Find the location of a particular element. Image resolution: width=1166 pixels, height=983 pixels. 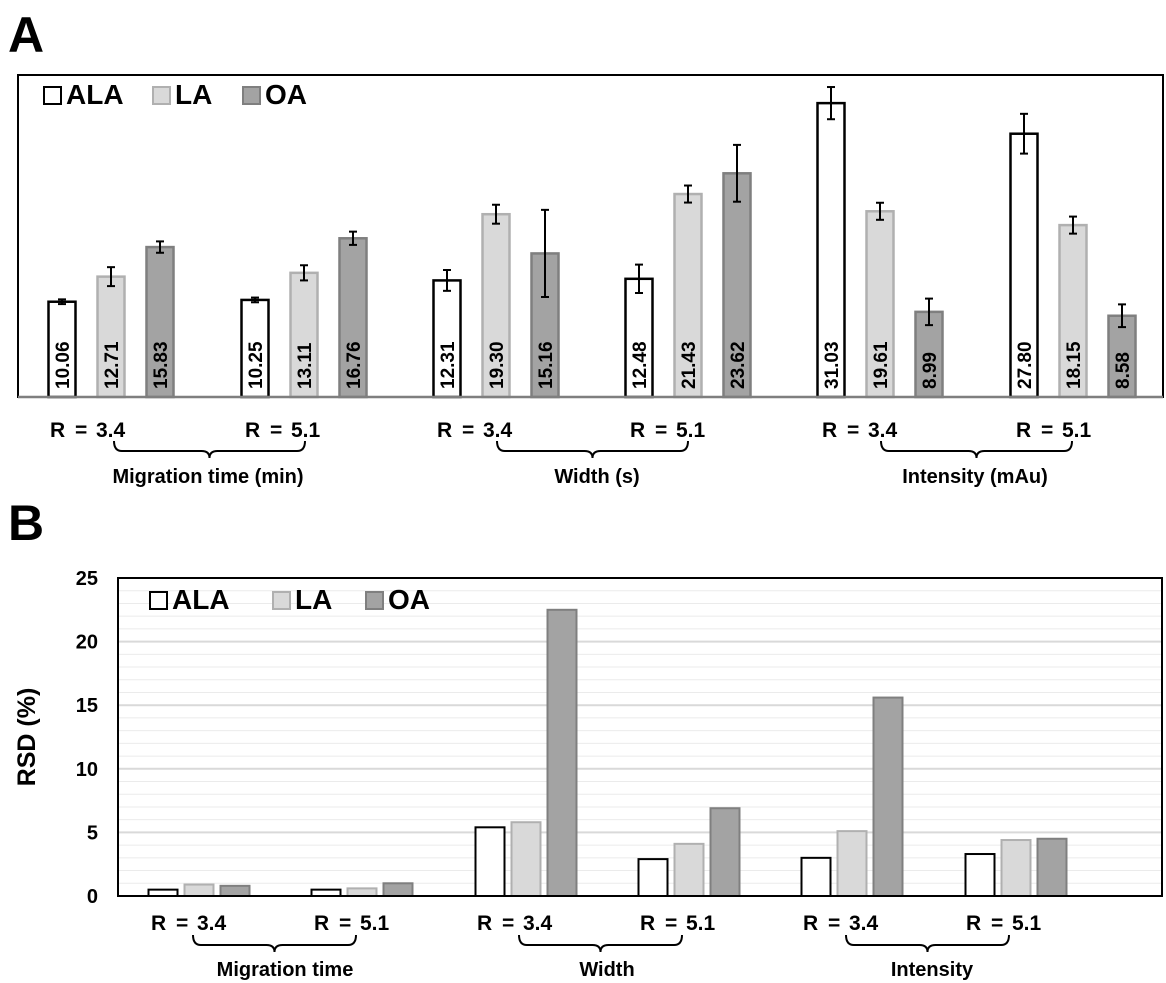

data-label-a-ala-5: 27.80 is located at coordinates (1025, 365).